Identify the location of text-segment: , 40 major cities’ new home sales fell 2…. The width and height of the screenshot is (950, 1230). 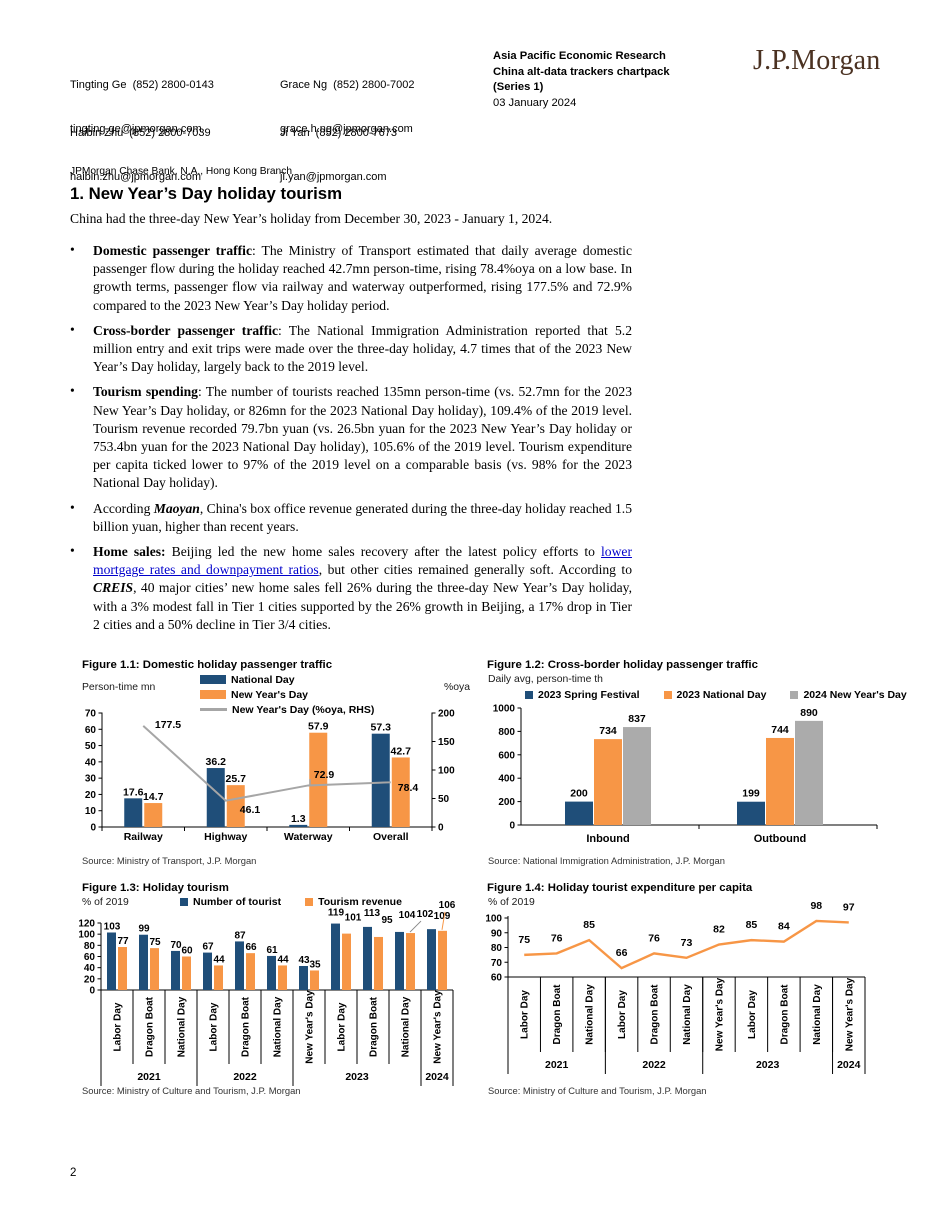
(362, 606).